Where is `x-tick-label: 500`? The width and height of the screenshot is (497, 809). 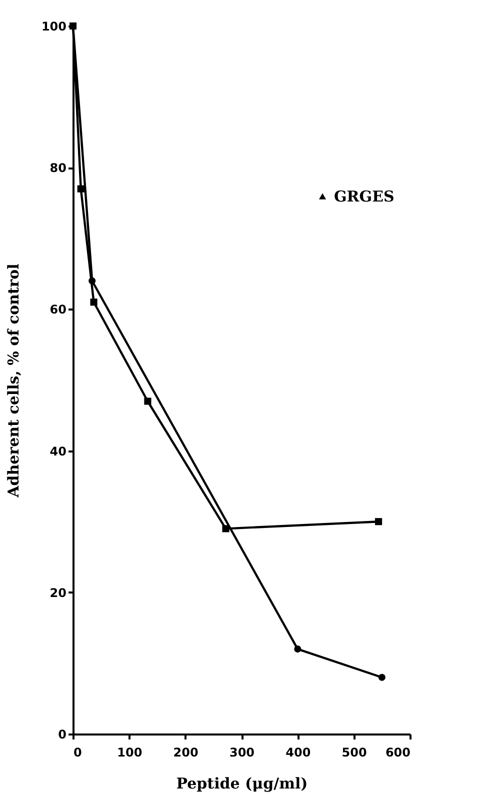
x-tick-label: 500 is located at coordinates (354, 753).